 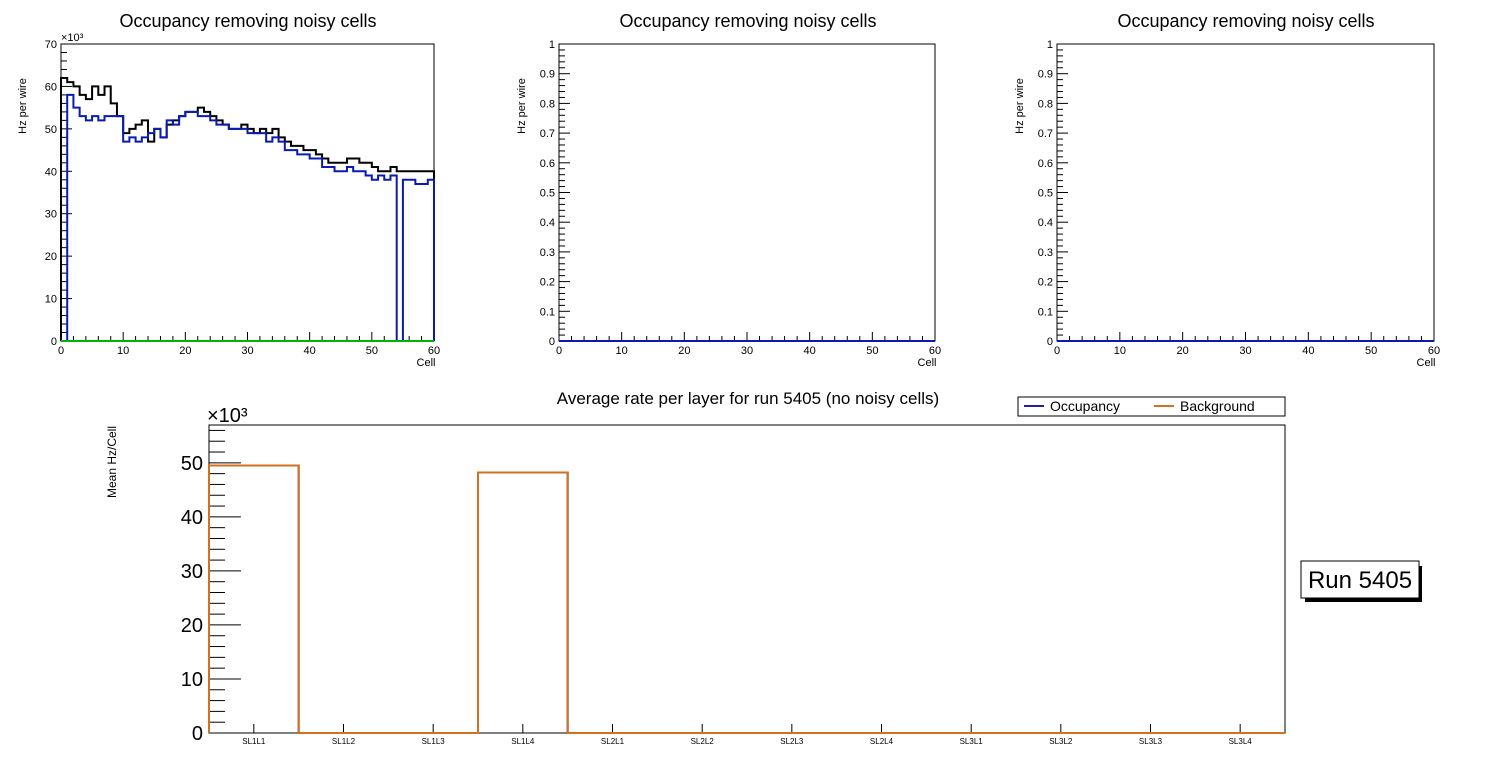 I want to click on category-label: SL1L3, so click(x=434, y=741).